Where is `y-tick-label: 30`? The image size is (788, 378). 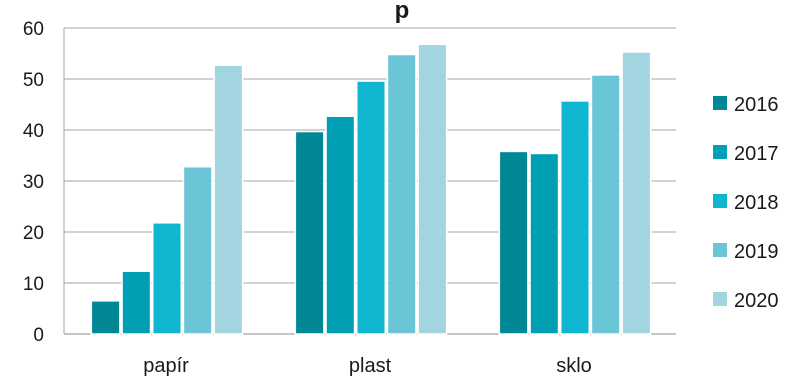 y-tick-label: 30 is located at coordinates (33, 182).